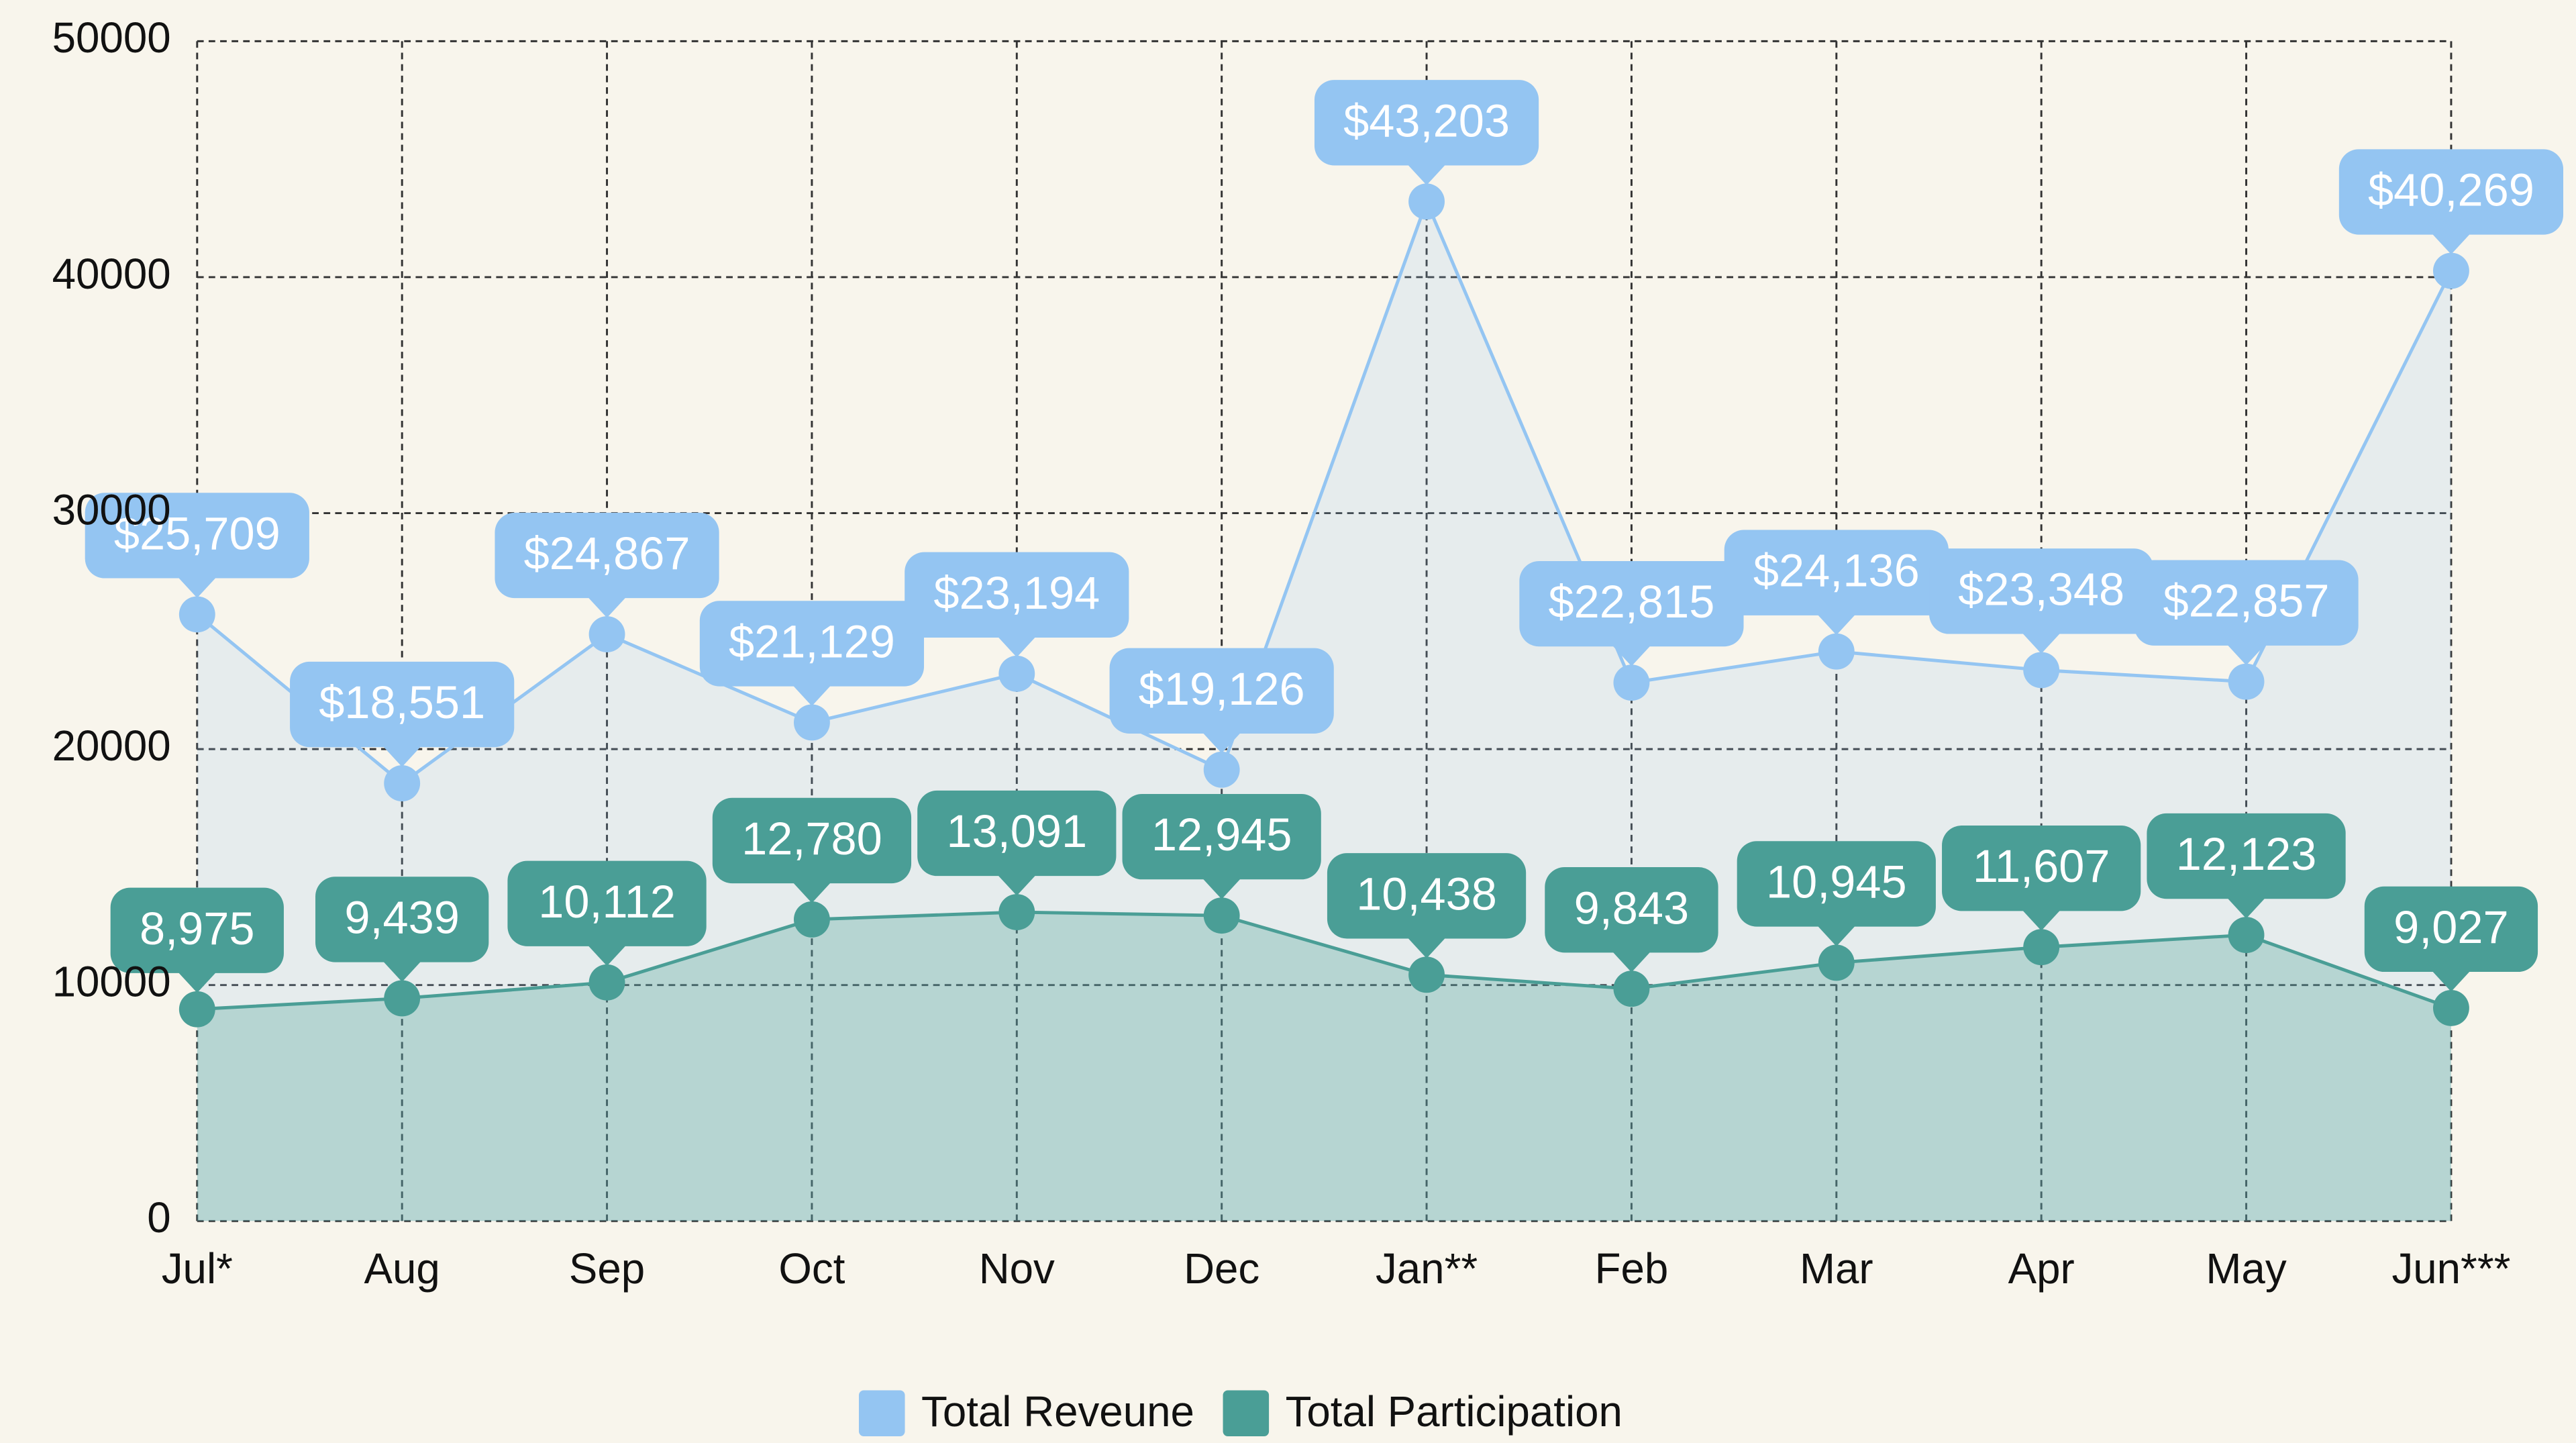  Describe the element at coordinates (1017, 605) in the screenshot. I see `value-label: $23,194` at that location.